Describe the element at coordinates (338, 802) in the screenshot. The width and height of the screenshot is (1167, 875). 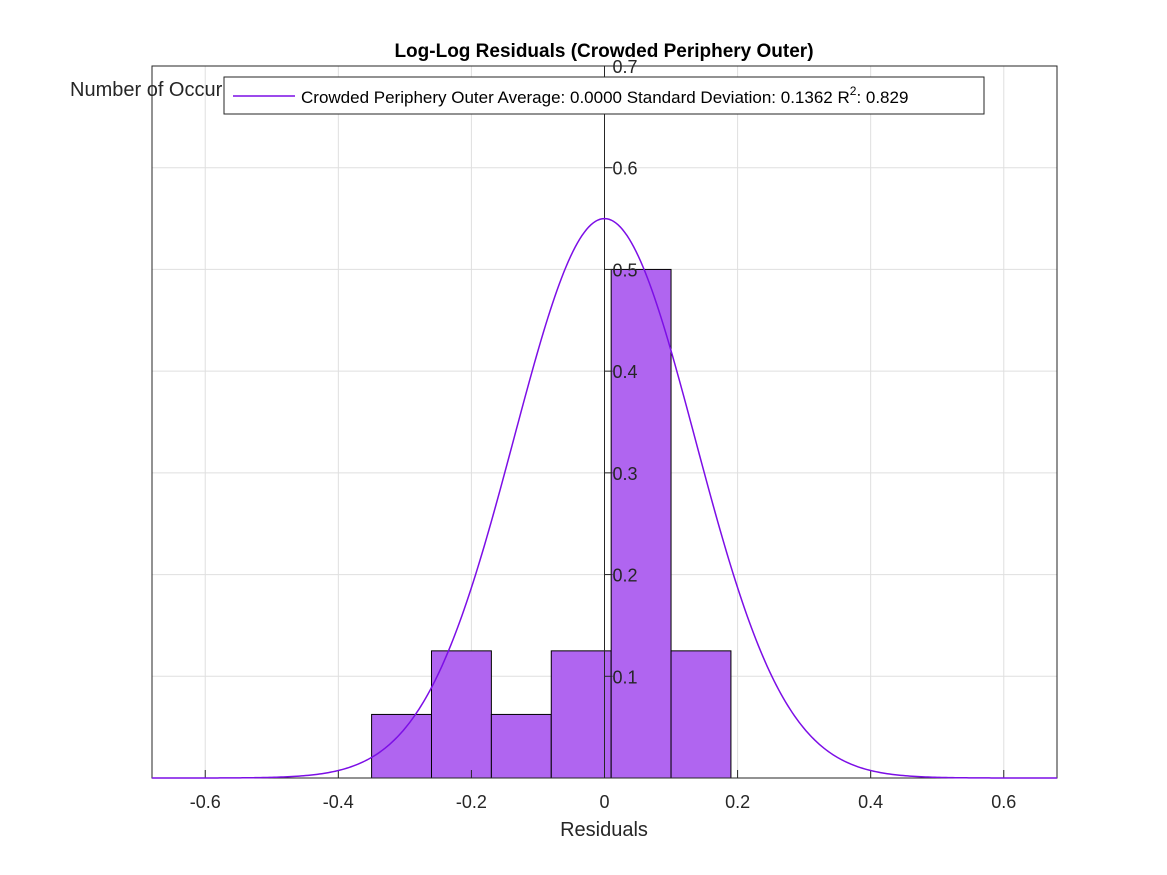
I see `x-tick-label: -0.4` at that location.